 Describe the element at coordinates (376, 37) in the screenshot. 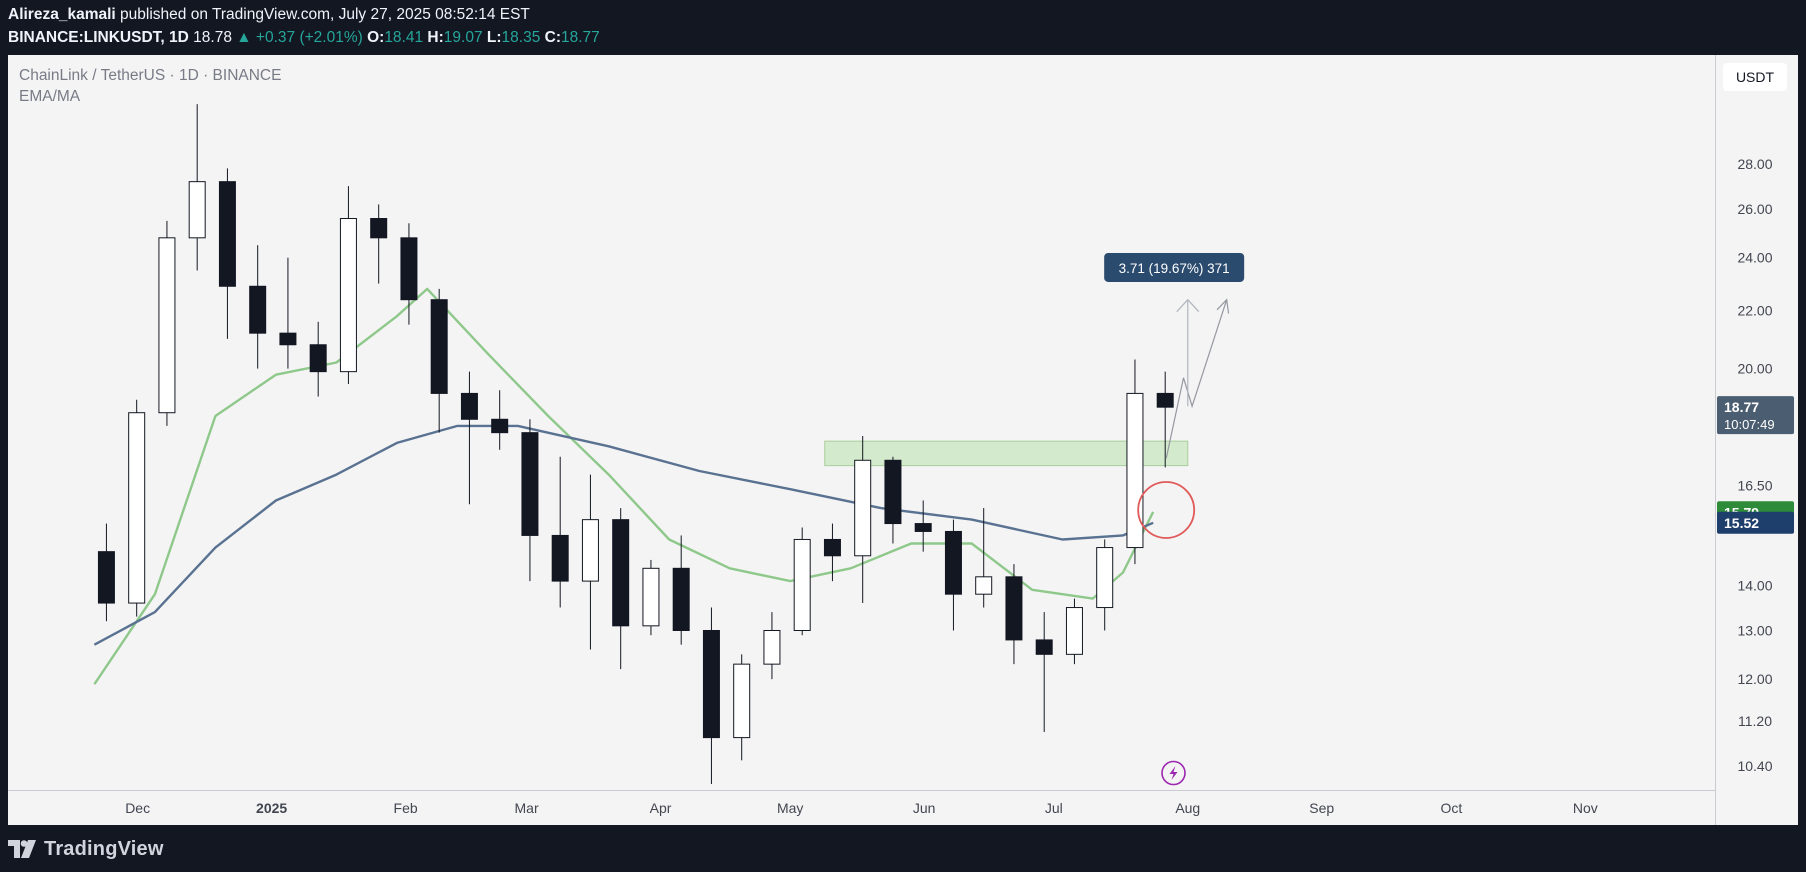

I see `open-label: O:` at that location.